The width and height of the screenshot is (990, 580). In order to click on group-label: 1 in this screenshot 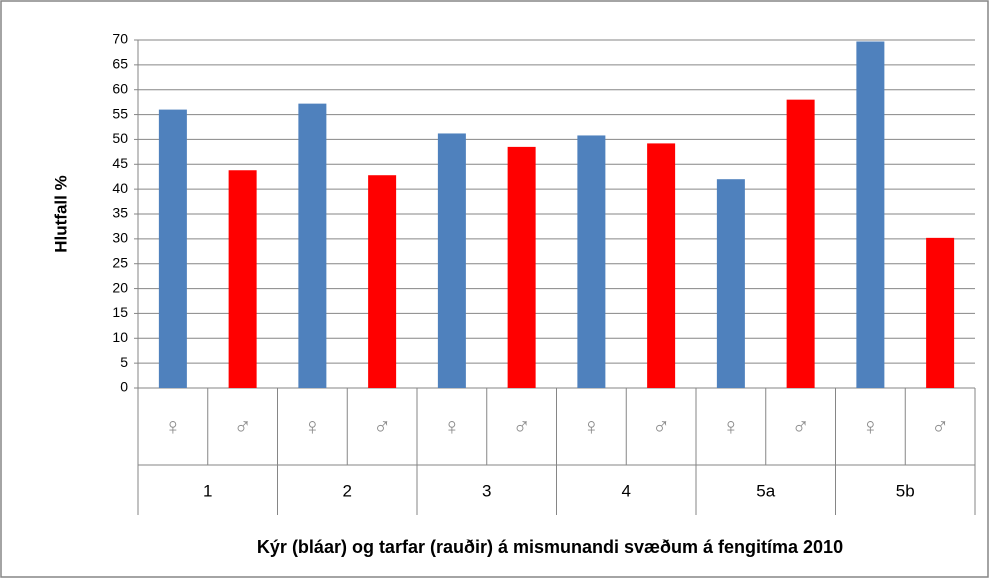, I will do `click(207, 490)`.